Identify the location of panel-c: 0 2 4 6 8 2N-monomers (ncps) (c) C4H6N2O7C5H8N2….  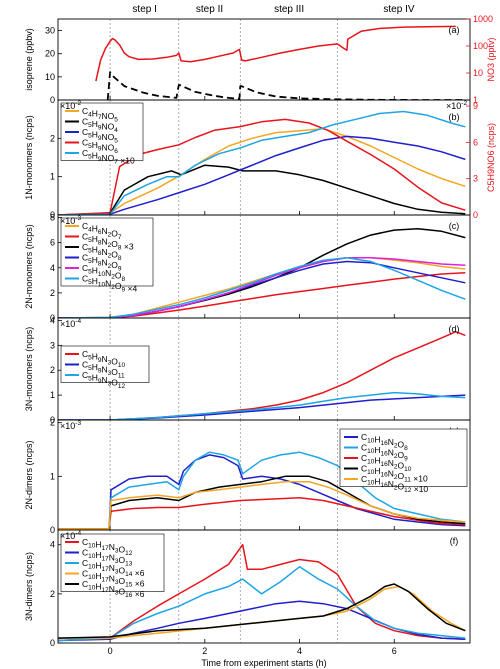
(247, 268).